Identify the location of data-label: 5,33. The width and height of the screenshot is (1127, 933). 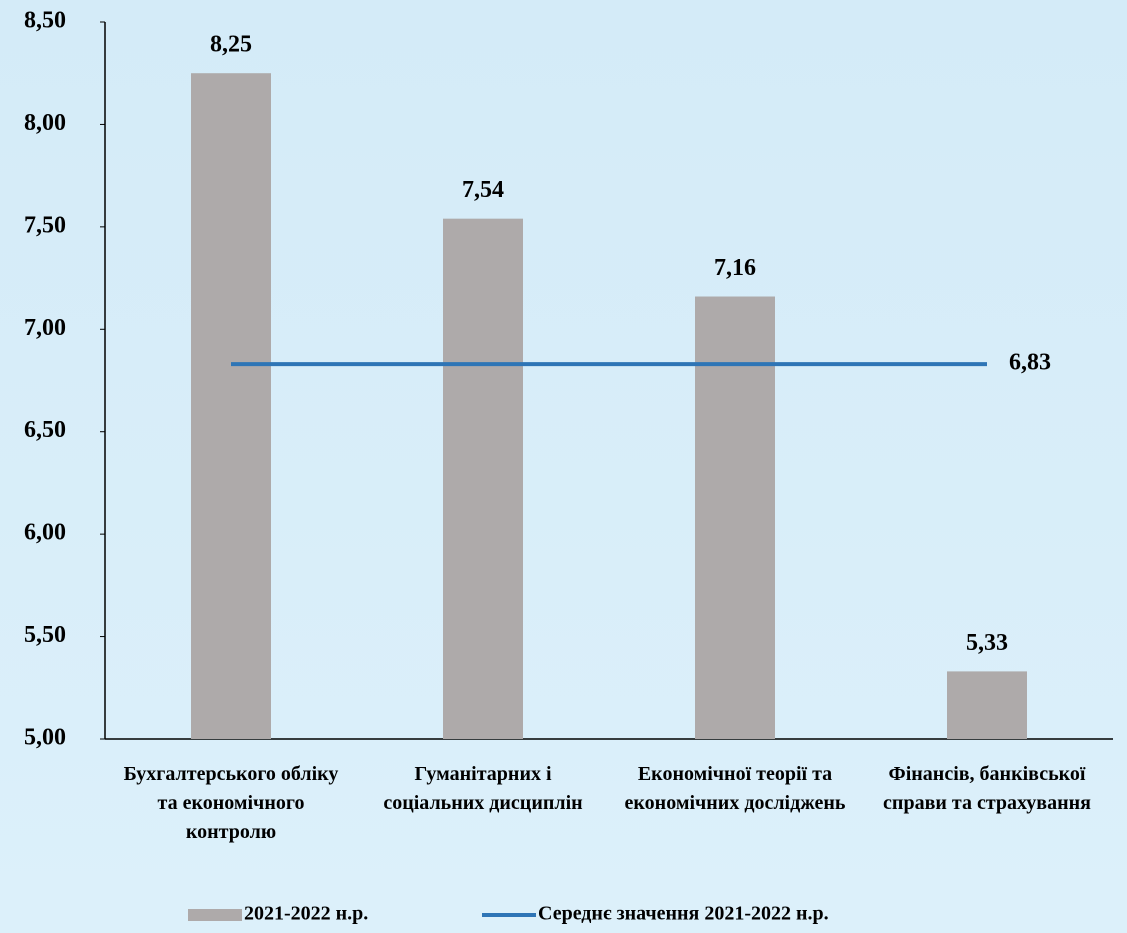
(987, 643).